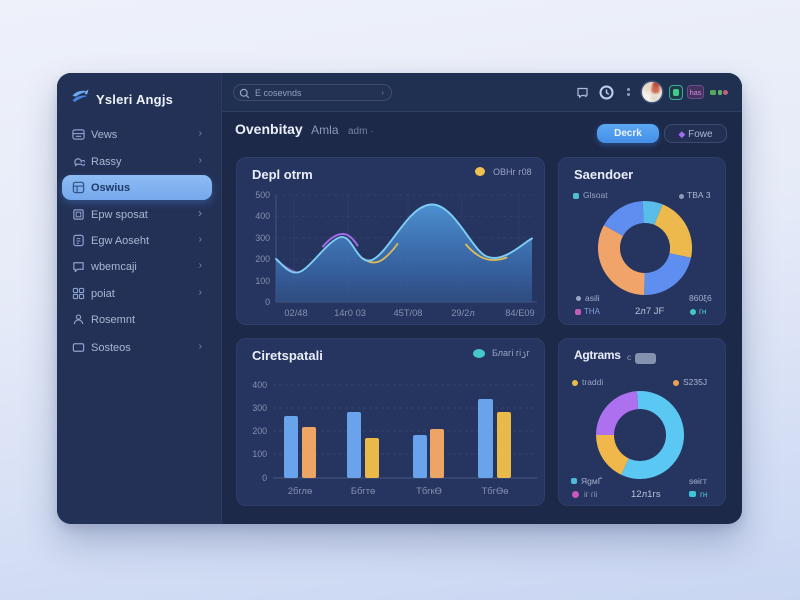 This screenshot has width=800, height=600. Describe the element at coordinates (495, 491) in the screenshot. I see `svg-text: ТбгӨө` at that location.